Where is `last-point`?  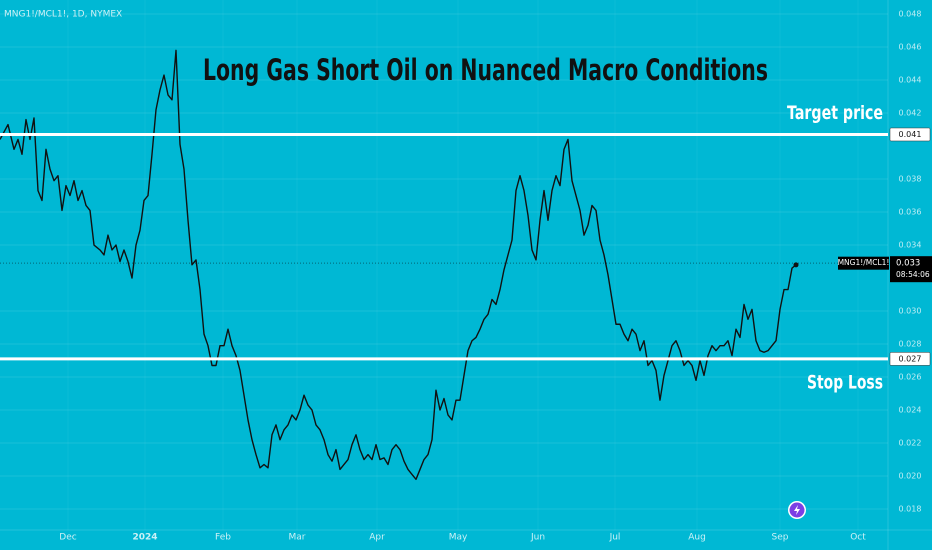 last-point is located at coordinates (796, 265).